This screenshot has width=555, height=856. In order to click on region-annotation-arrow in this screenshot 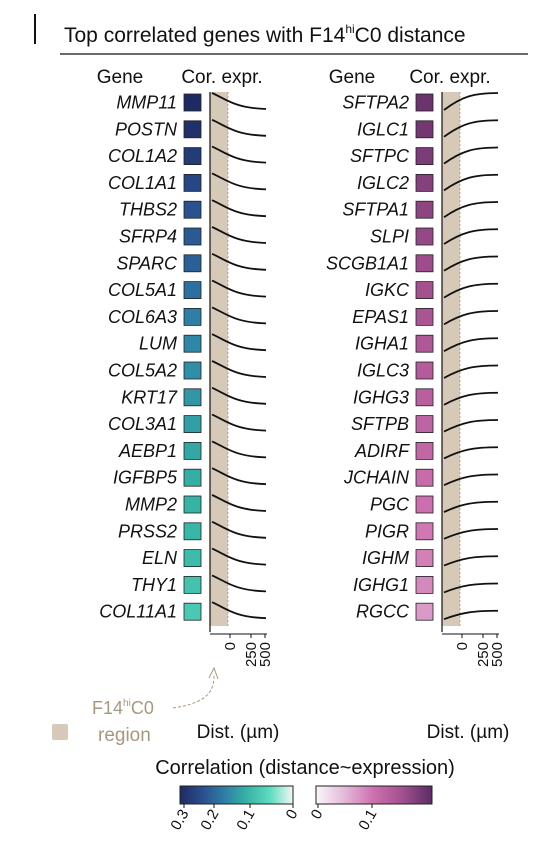, I will do `click(193, 692)`.